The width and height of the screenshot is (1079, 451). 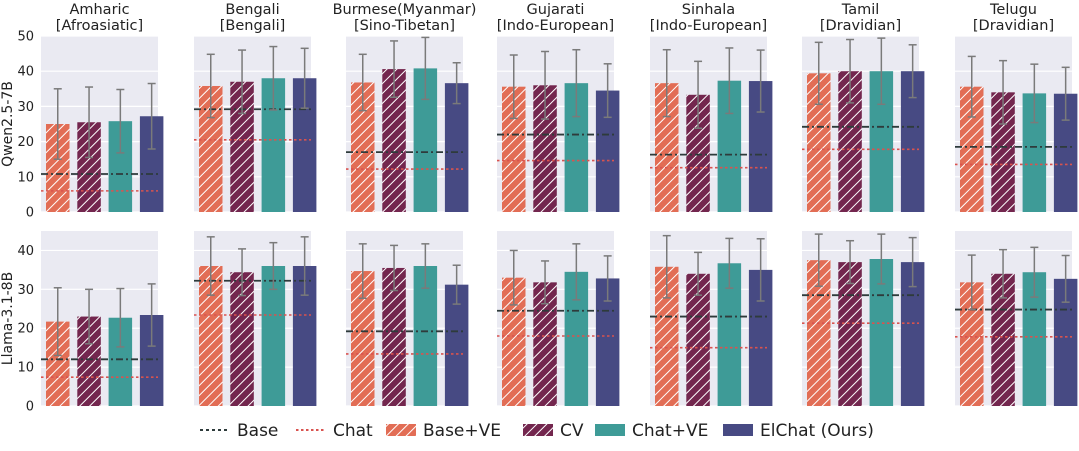 What do you see at coordinates (353, 431) in the screenshot?
I see `legend-label: Chat` at bounding box center [353, 431].